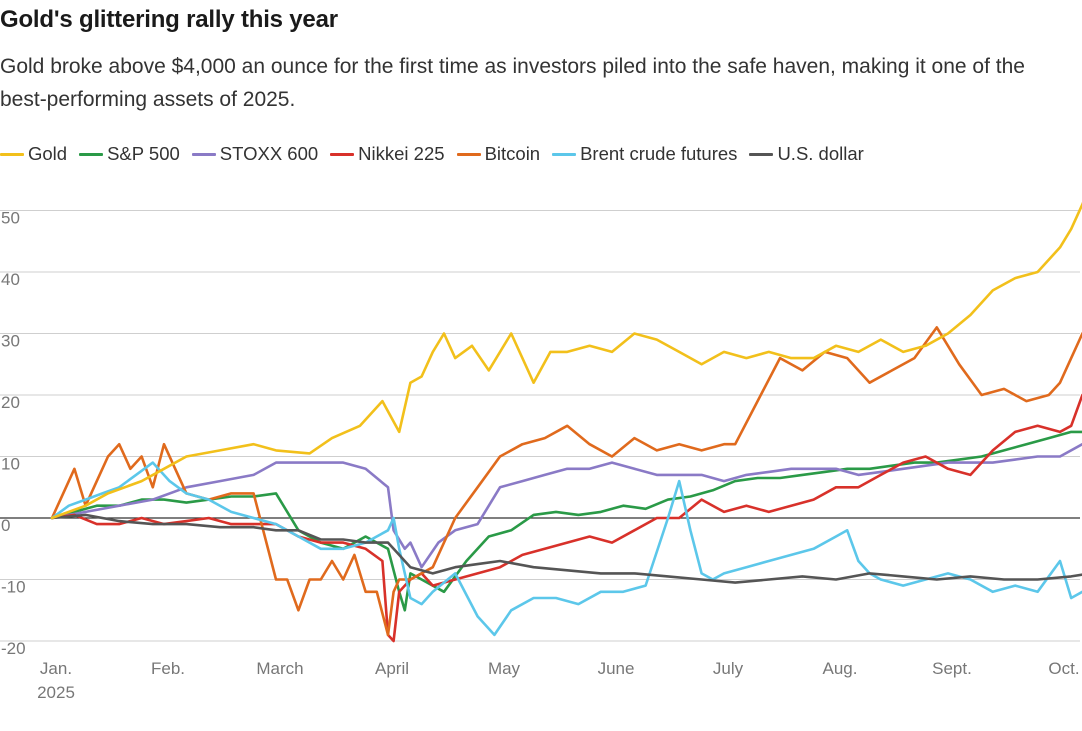  What do you see at coordinates (10, 402) in the screenshot?
I see `y-tick-label: 20` at bounding box center [10, 402].